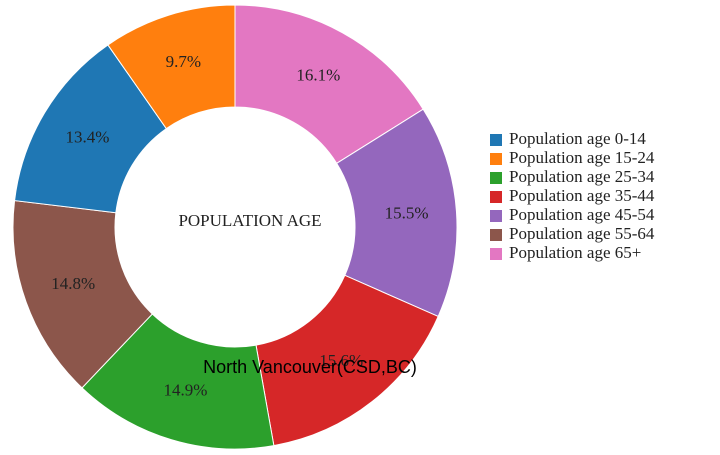 This screenshot has height=455, width=720. What do you see at coordinates (407, 212) in the screenshot?
I see `value-label: 15.5%` at bounding box center [407, 212].